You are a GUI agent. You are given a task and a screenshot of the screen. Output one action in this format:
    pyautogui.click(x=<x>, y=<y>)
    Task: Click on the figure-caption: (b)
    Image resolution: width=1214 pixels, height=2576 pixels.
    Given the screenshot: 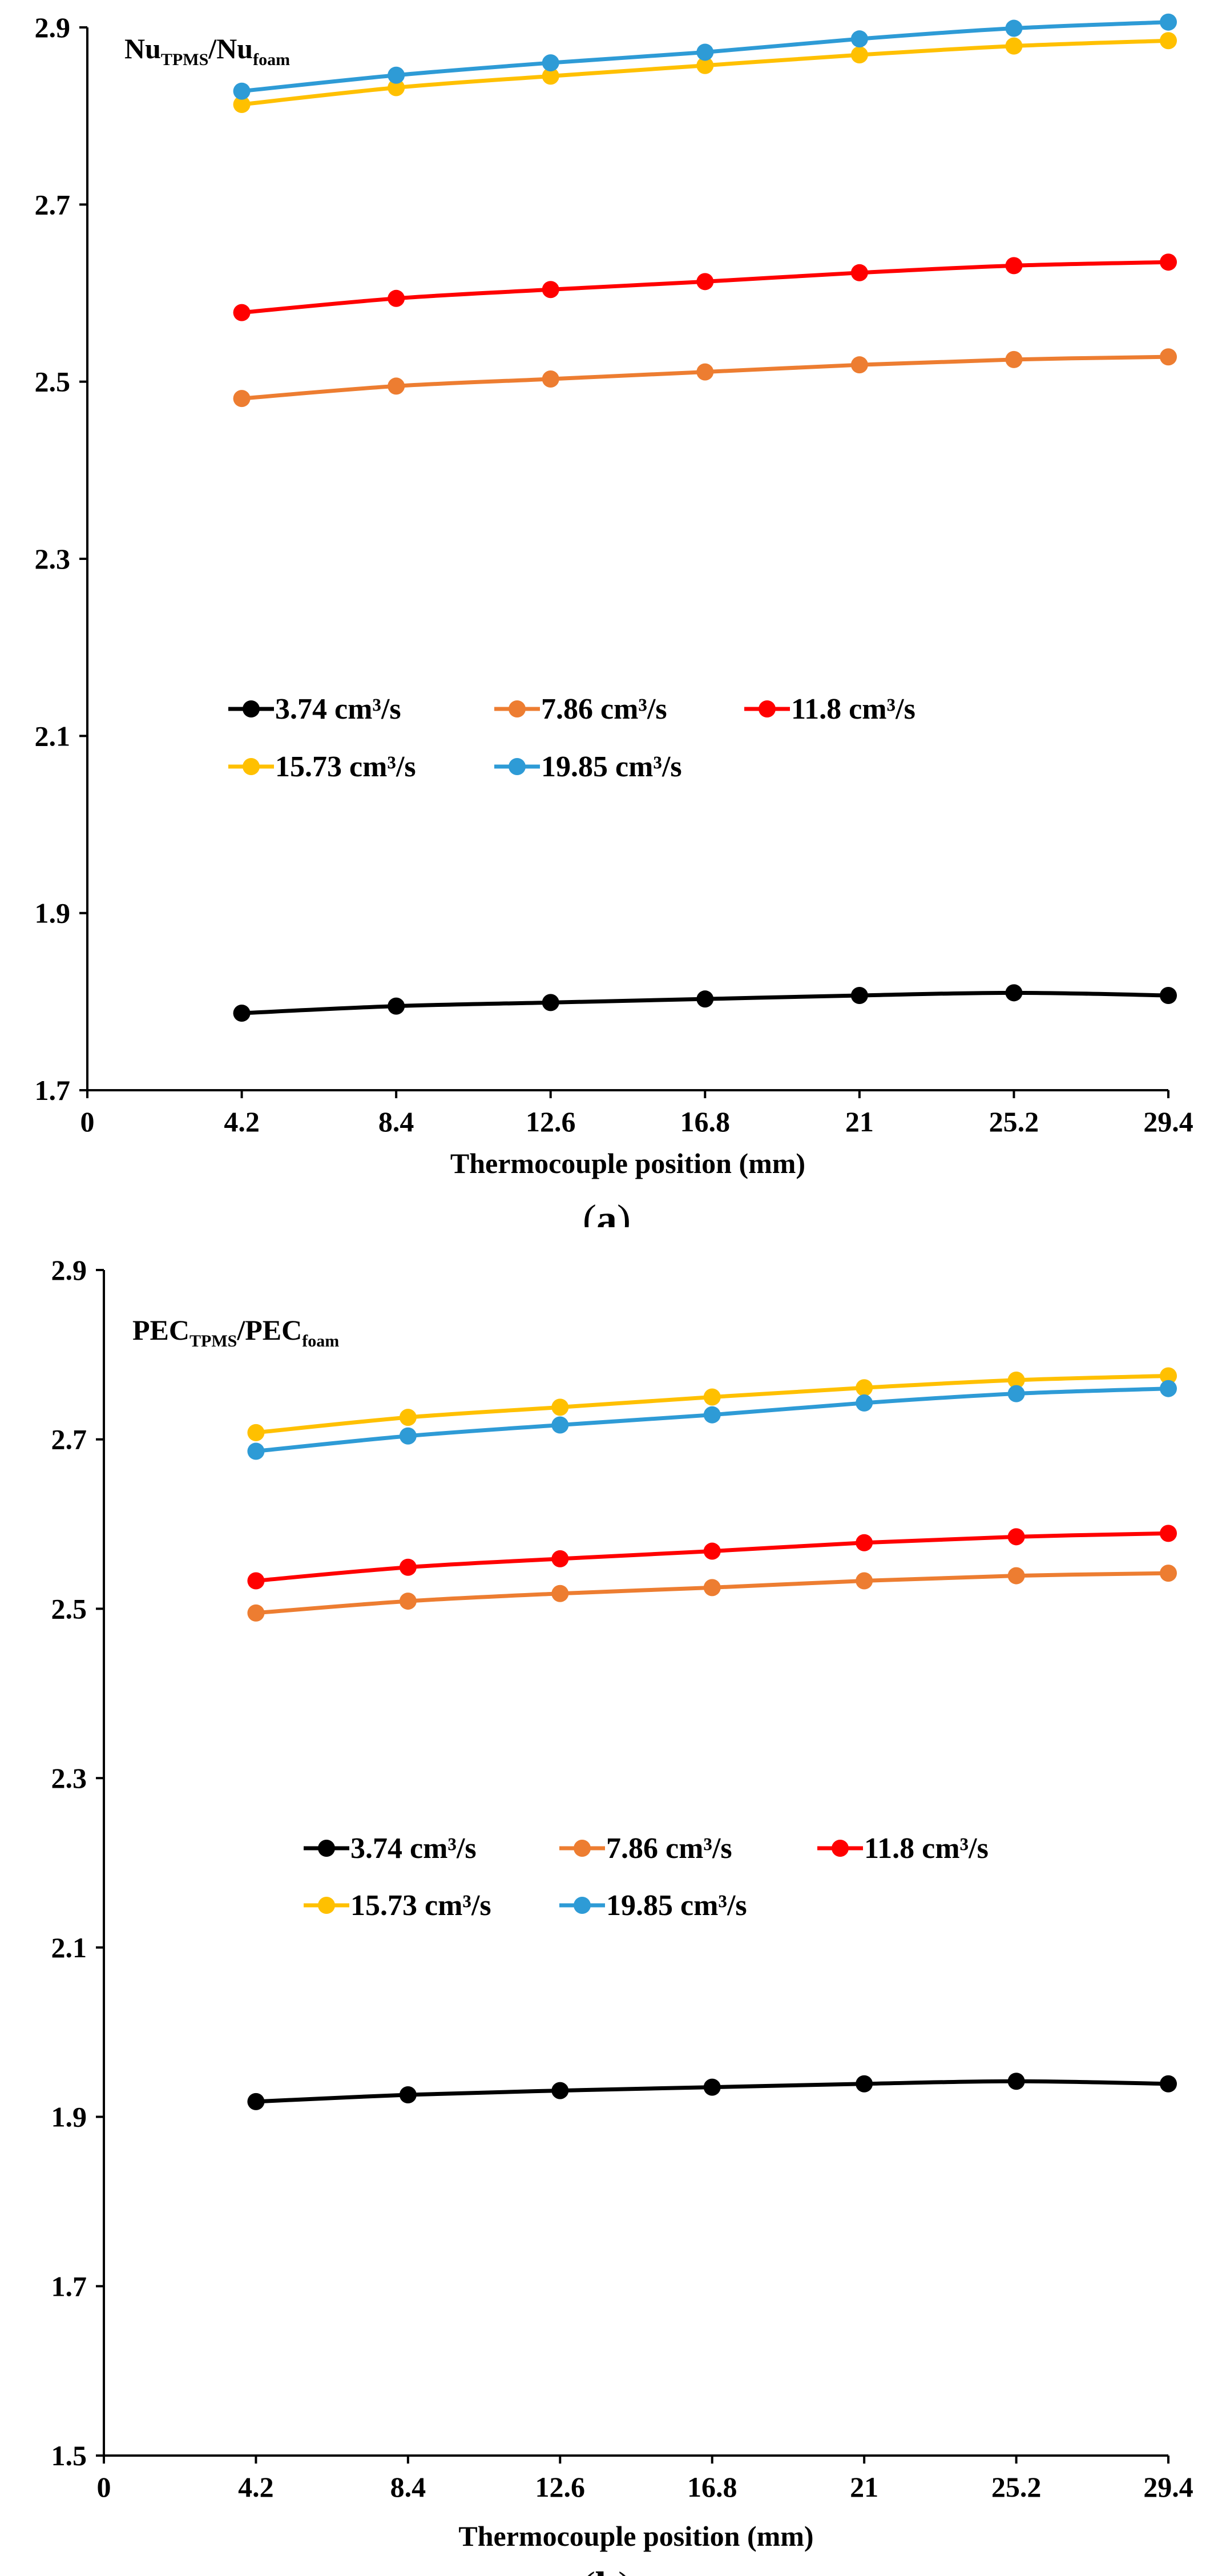 What is the action you would take?
    pyautogui.click(x=607, y=2570)
    